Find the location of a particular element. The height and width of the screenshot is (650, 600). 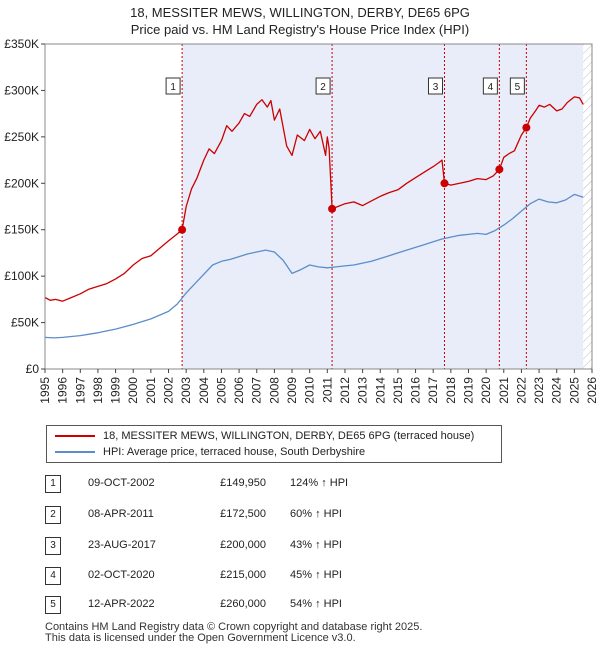

sale-number-badge: 1 is located at coordinates (53, 484).